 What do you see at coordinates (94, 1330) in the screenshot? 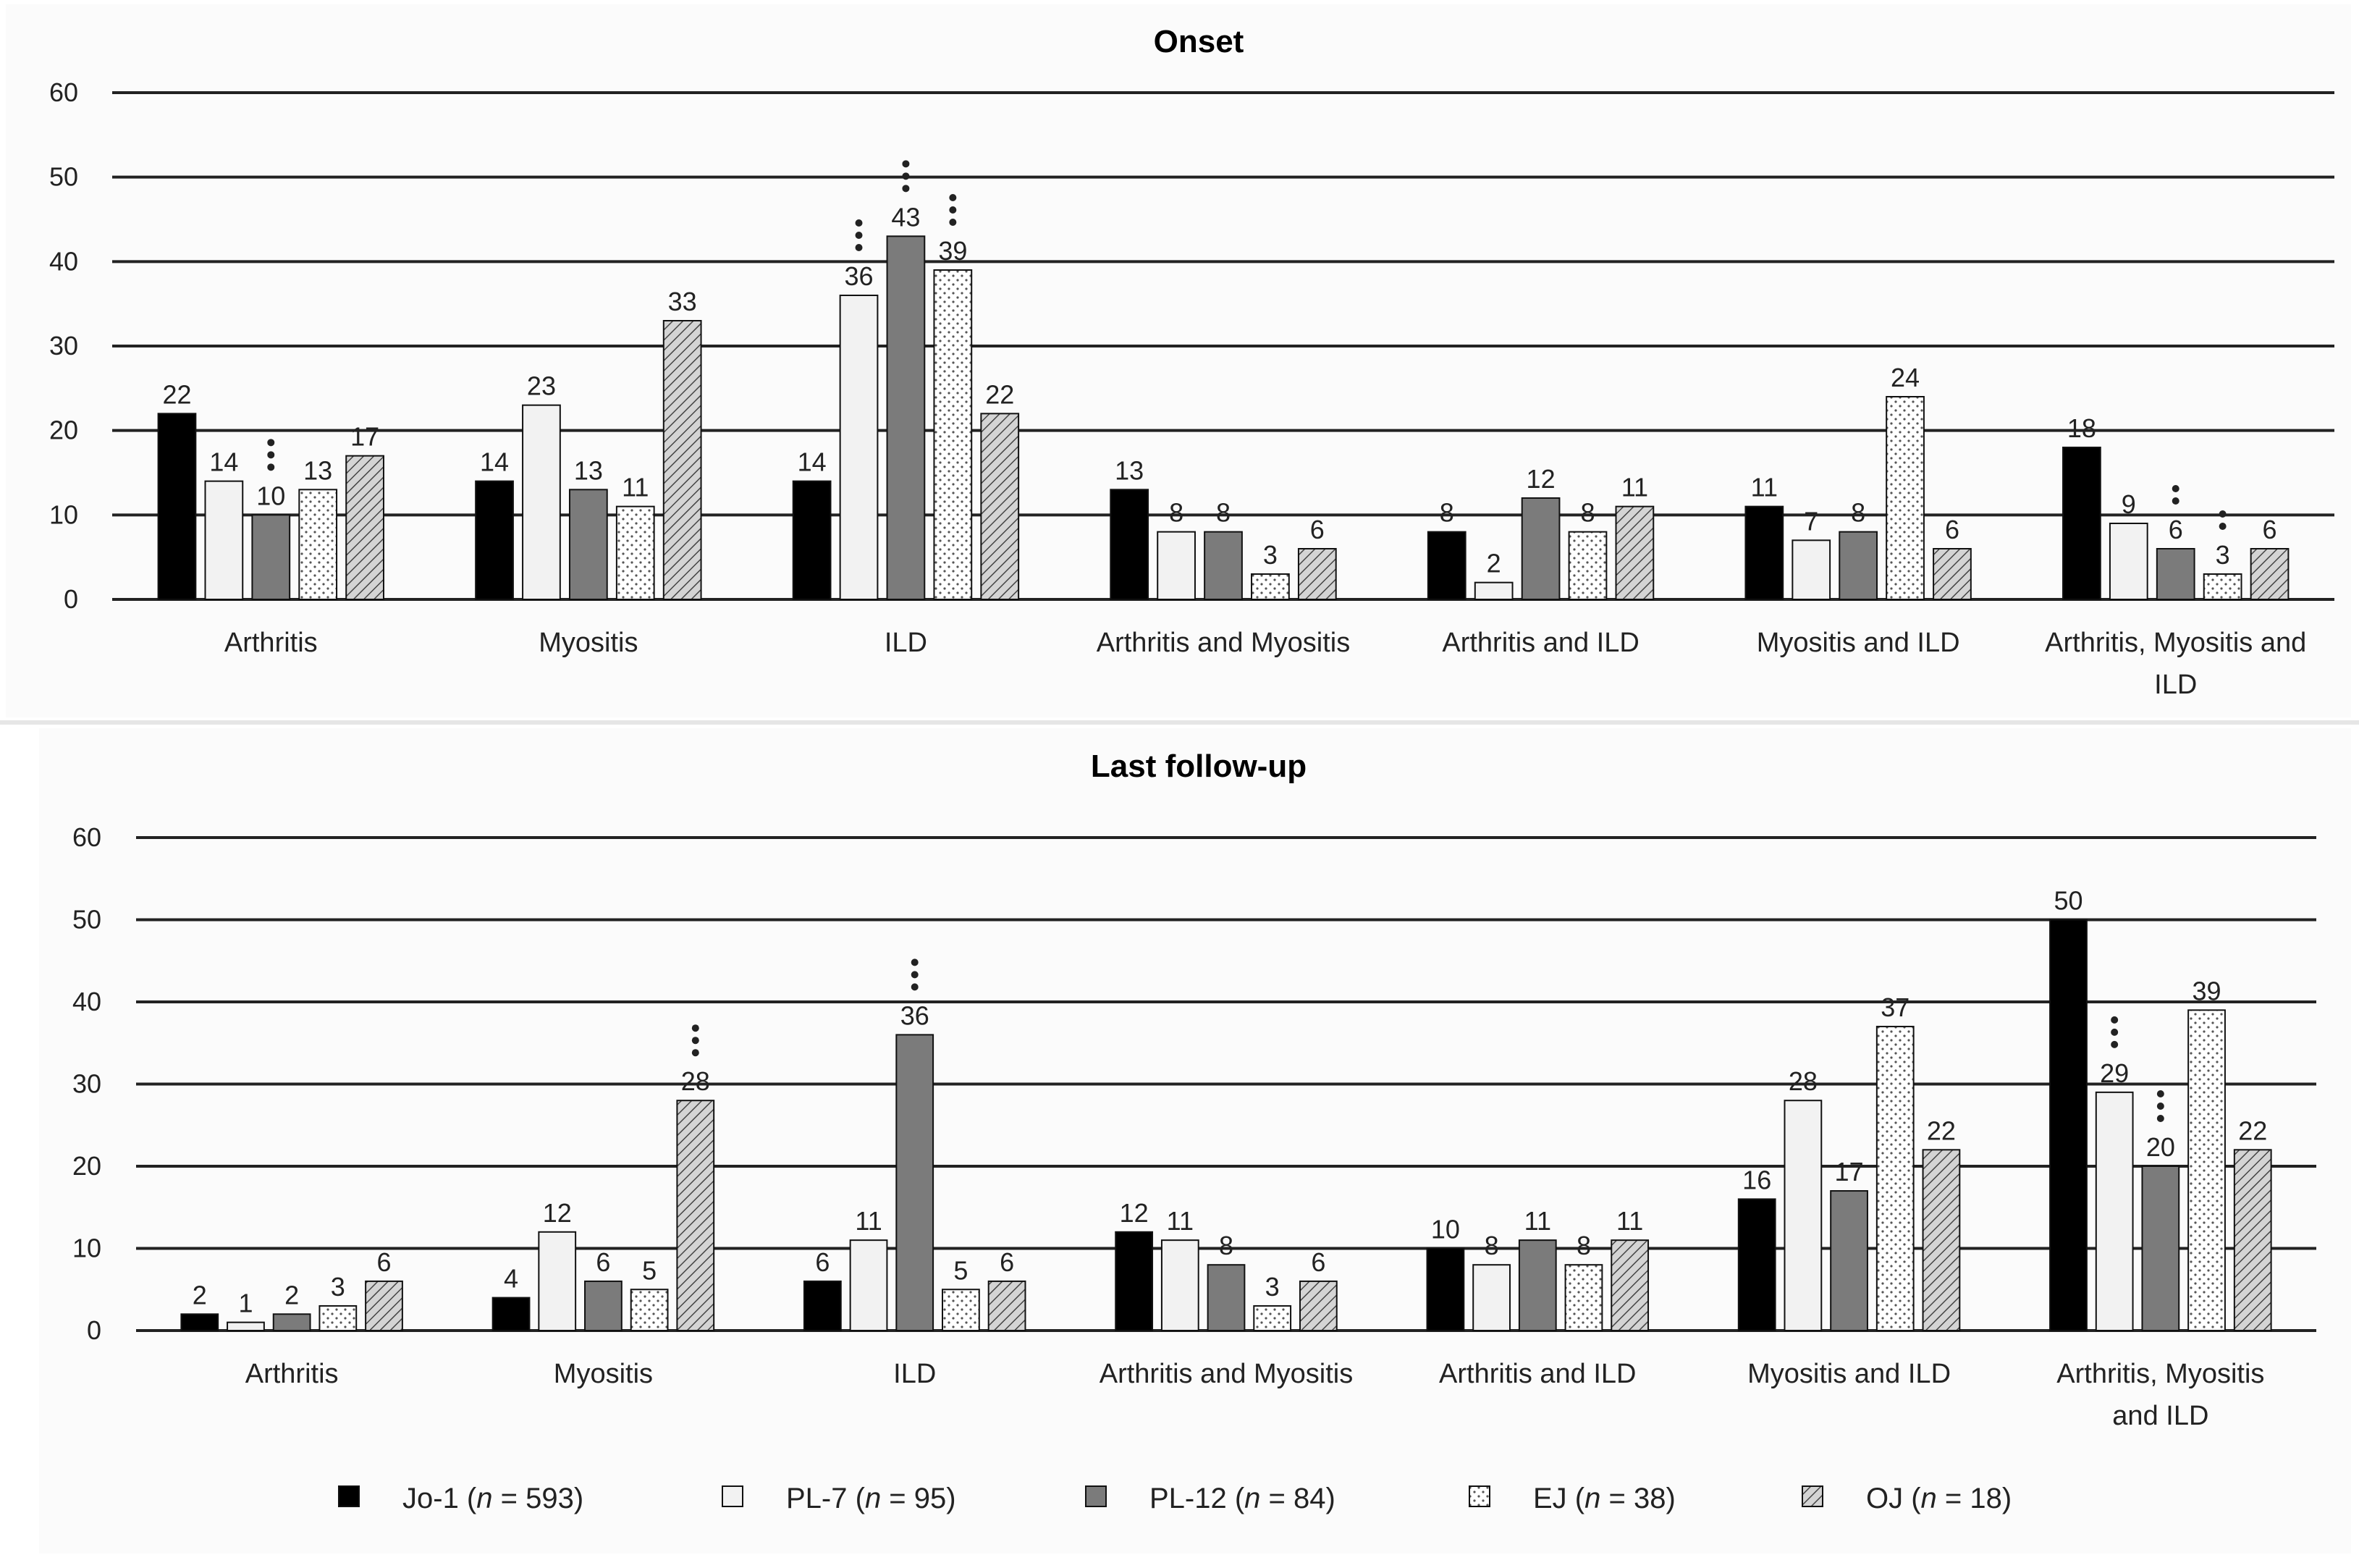
I see `last-follow-up-y-tick-label-0: 0` at bounding box center [94, 1330].